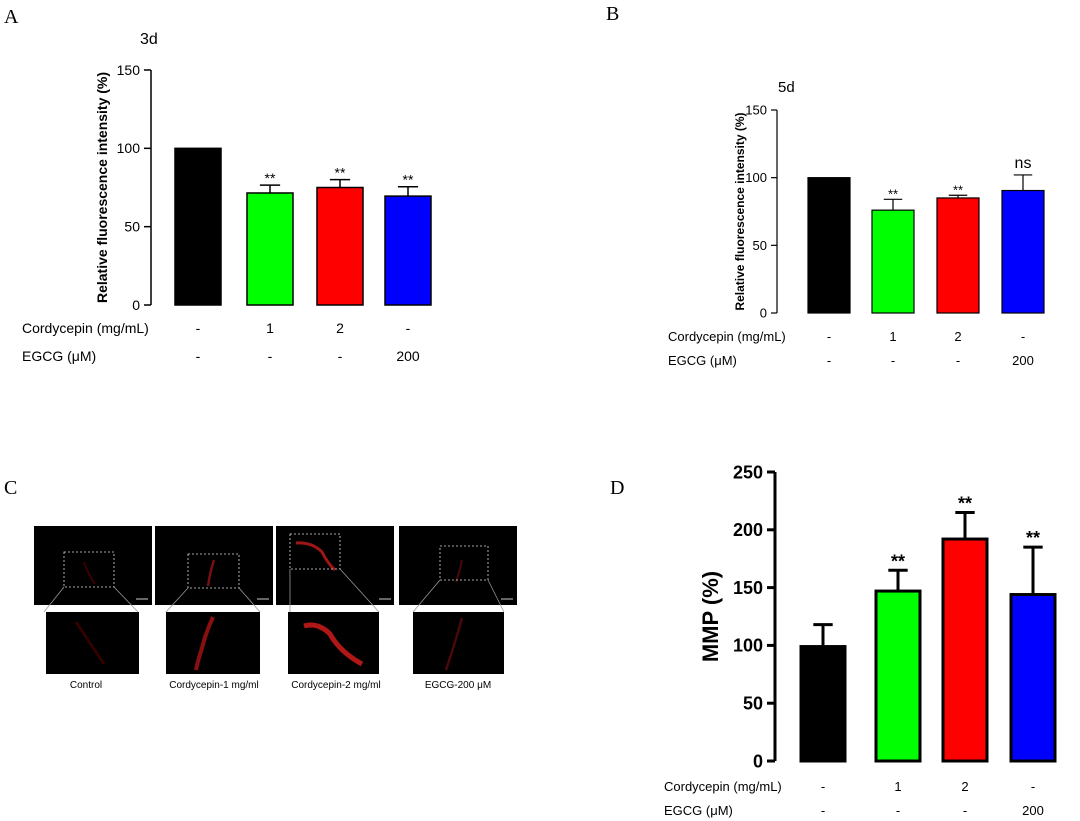 This screenshot has width=1080, height=821. Describe the element at coordinates (748, 472) in the screenshot. I see `y-tick-label: 250` at that location.